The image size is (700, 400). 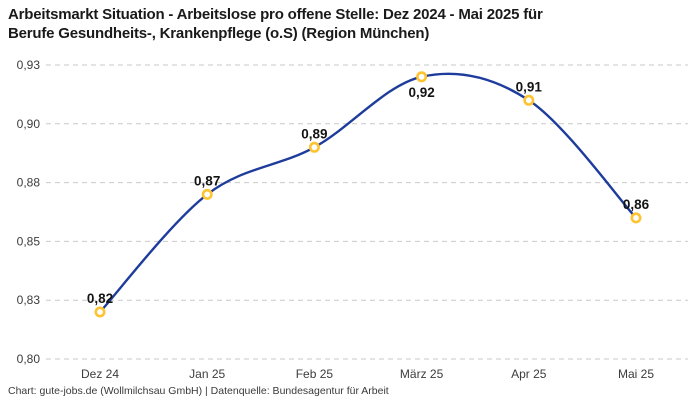 I want to click on x-tick-label: Jan 25, so click(x=207, y=374).